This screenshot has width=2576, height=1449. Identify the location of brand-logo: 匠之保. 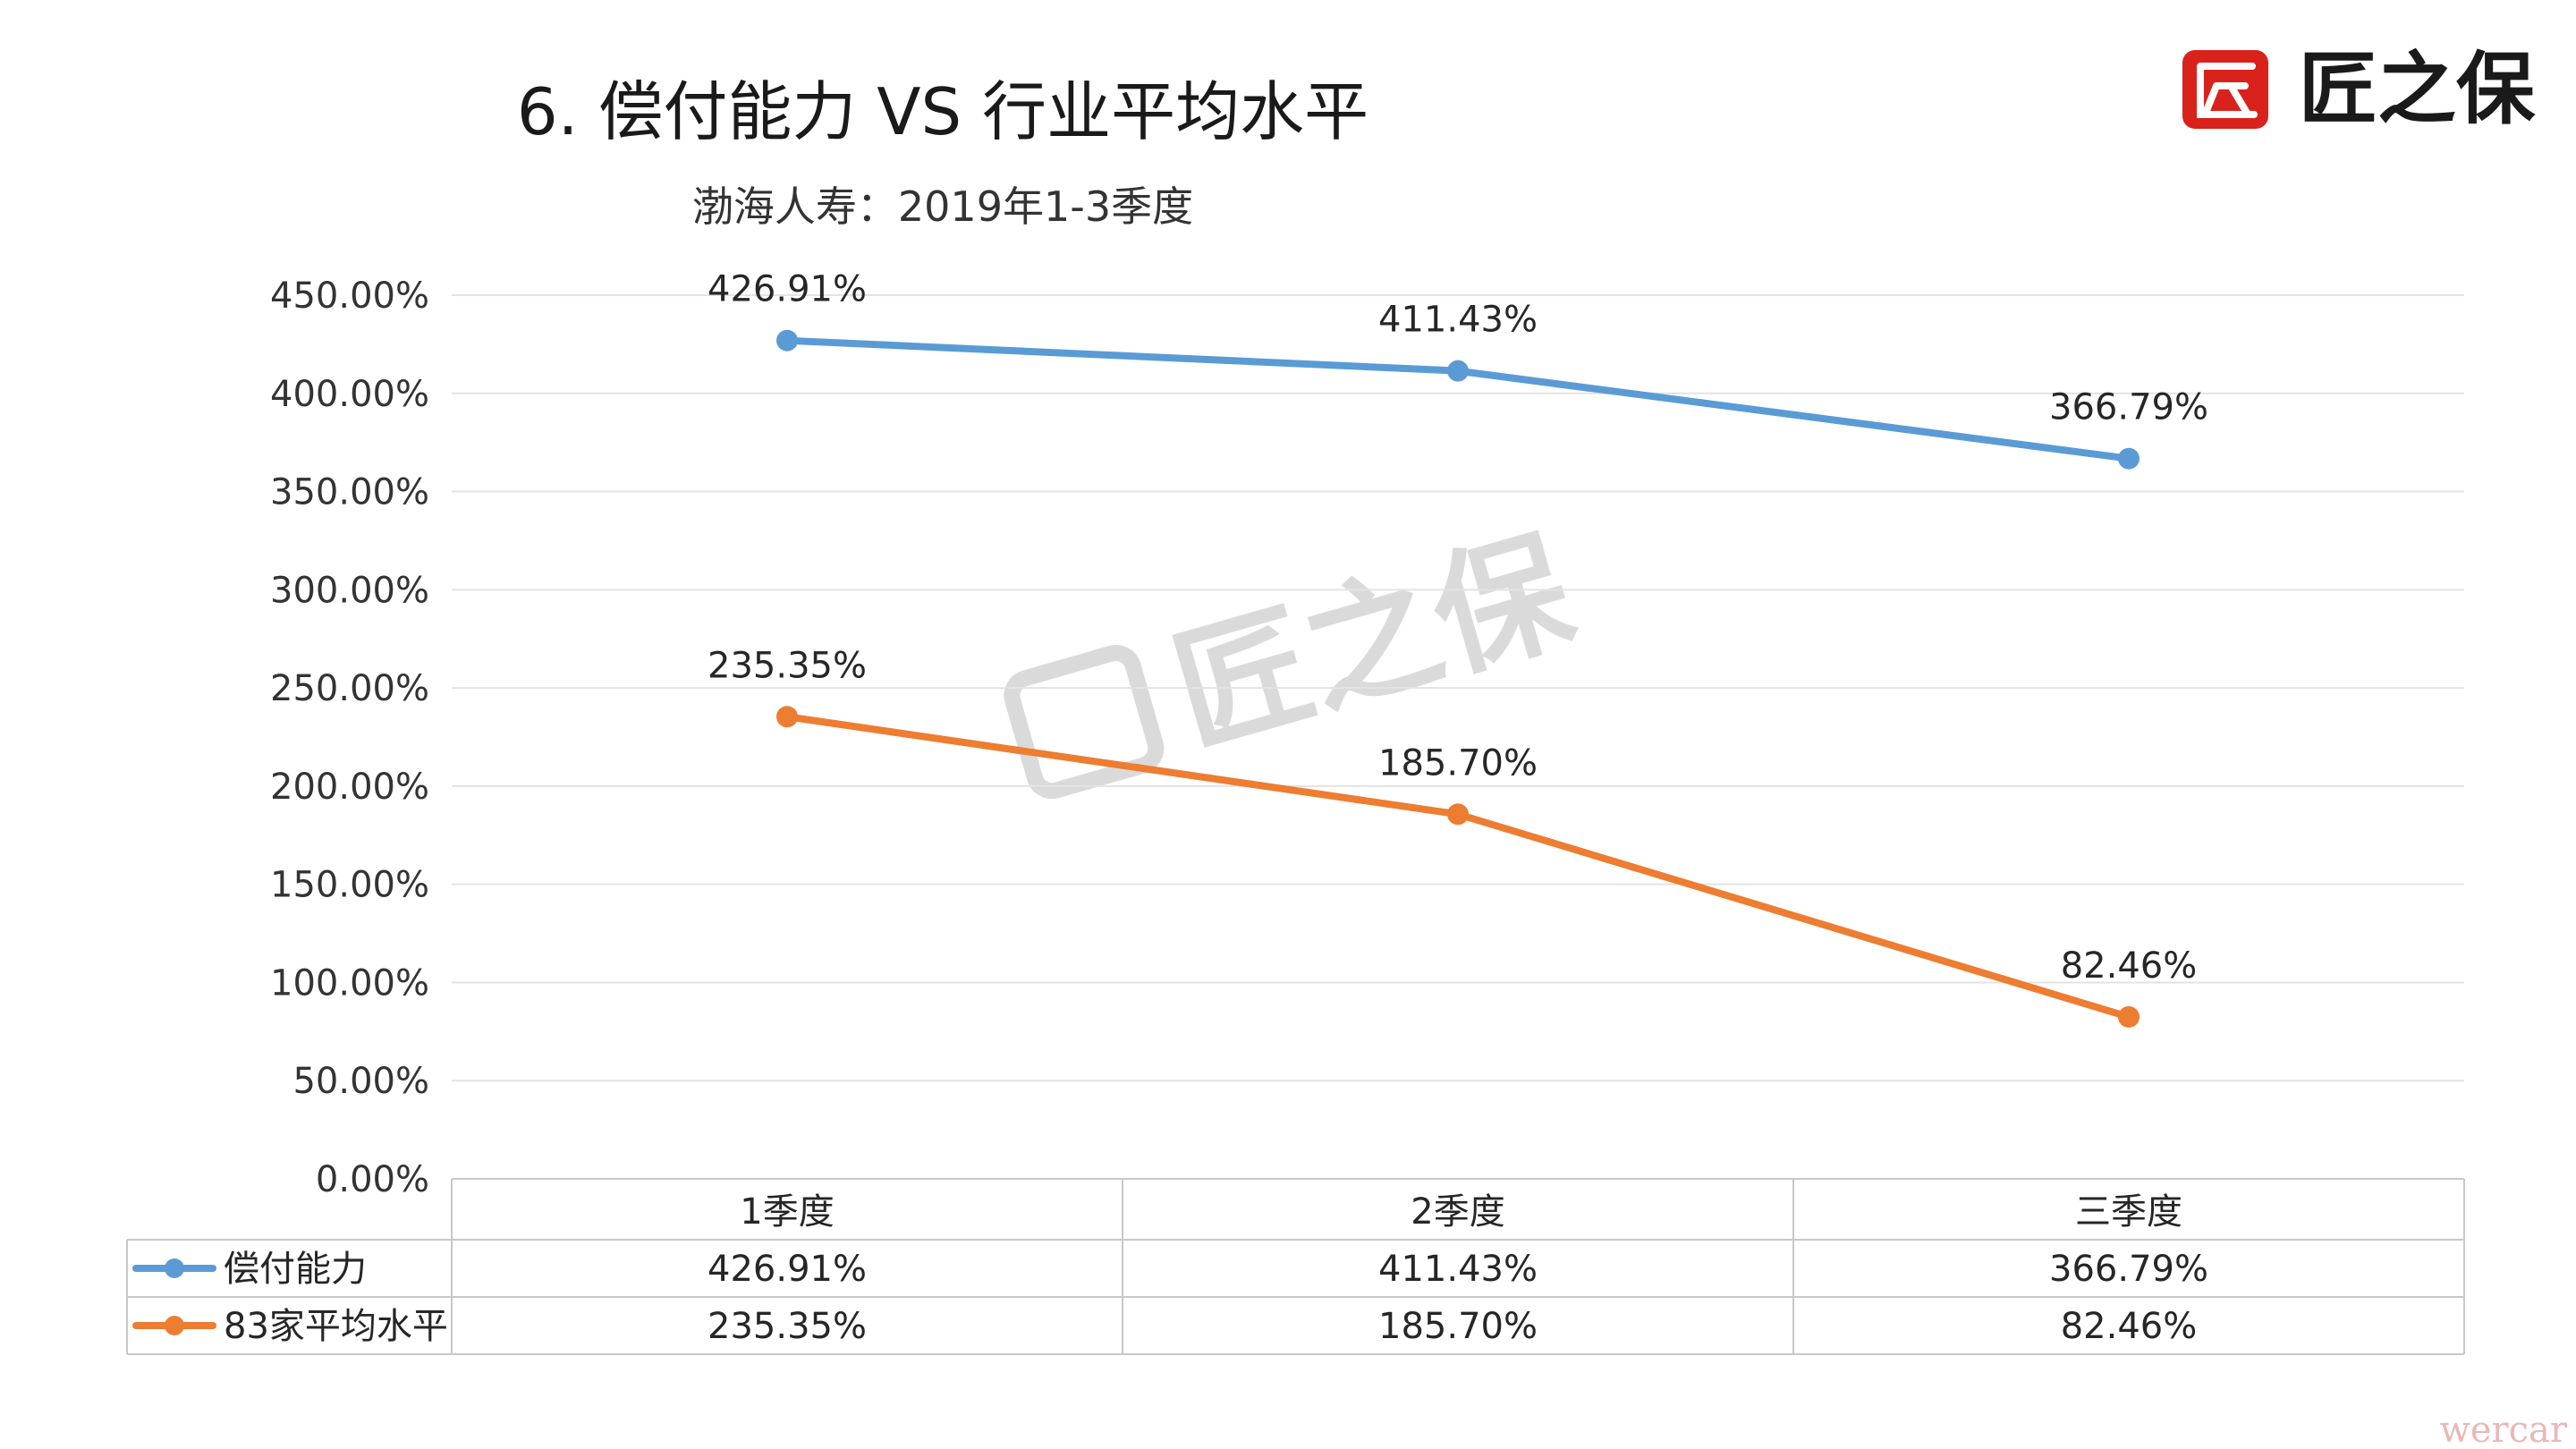
(2359, 89).